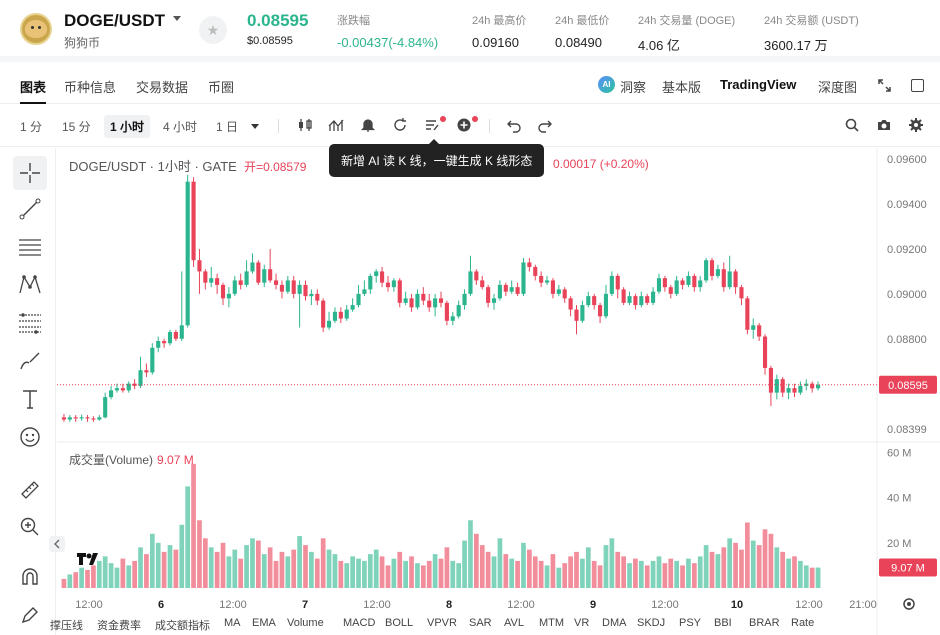  What do you see at coordinates (400, 125) in the screenshot?
I see `replay-icon` at bounding box center [400, 125].